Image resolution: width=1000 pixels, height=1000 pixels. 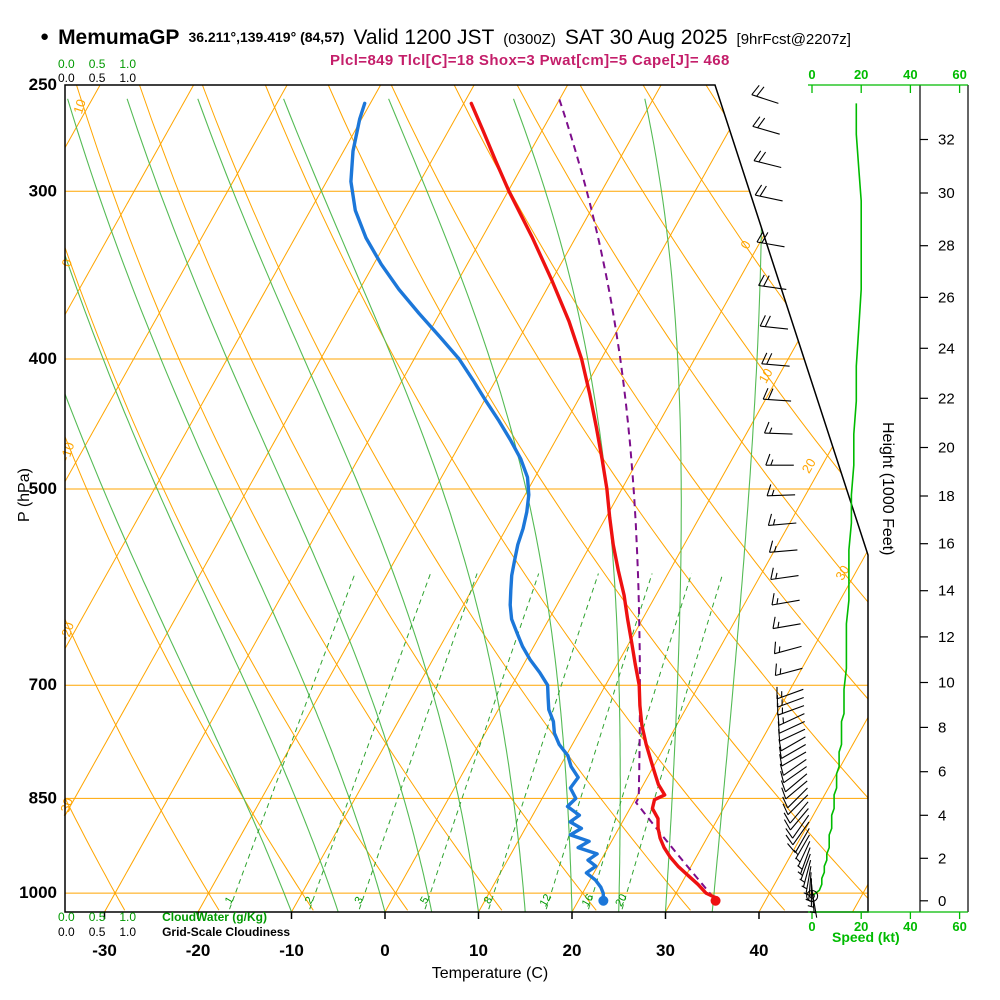 What do you see at coordinates (229, 900) in the screenshot?
I see `svg-text: 1` at bounding box center [229, 900].